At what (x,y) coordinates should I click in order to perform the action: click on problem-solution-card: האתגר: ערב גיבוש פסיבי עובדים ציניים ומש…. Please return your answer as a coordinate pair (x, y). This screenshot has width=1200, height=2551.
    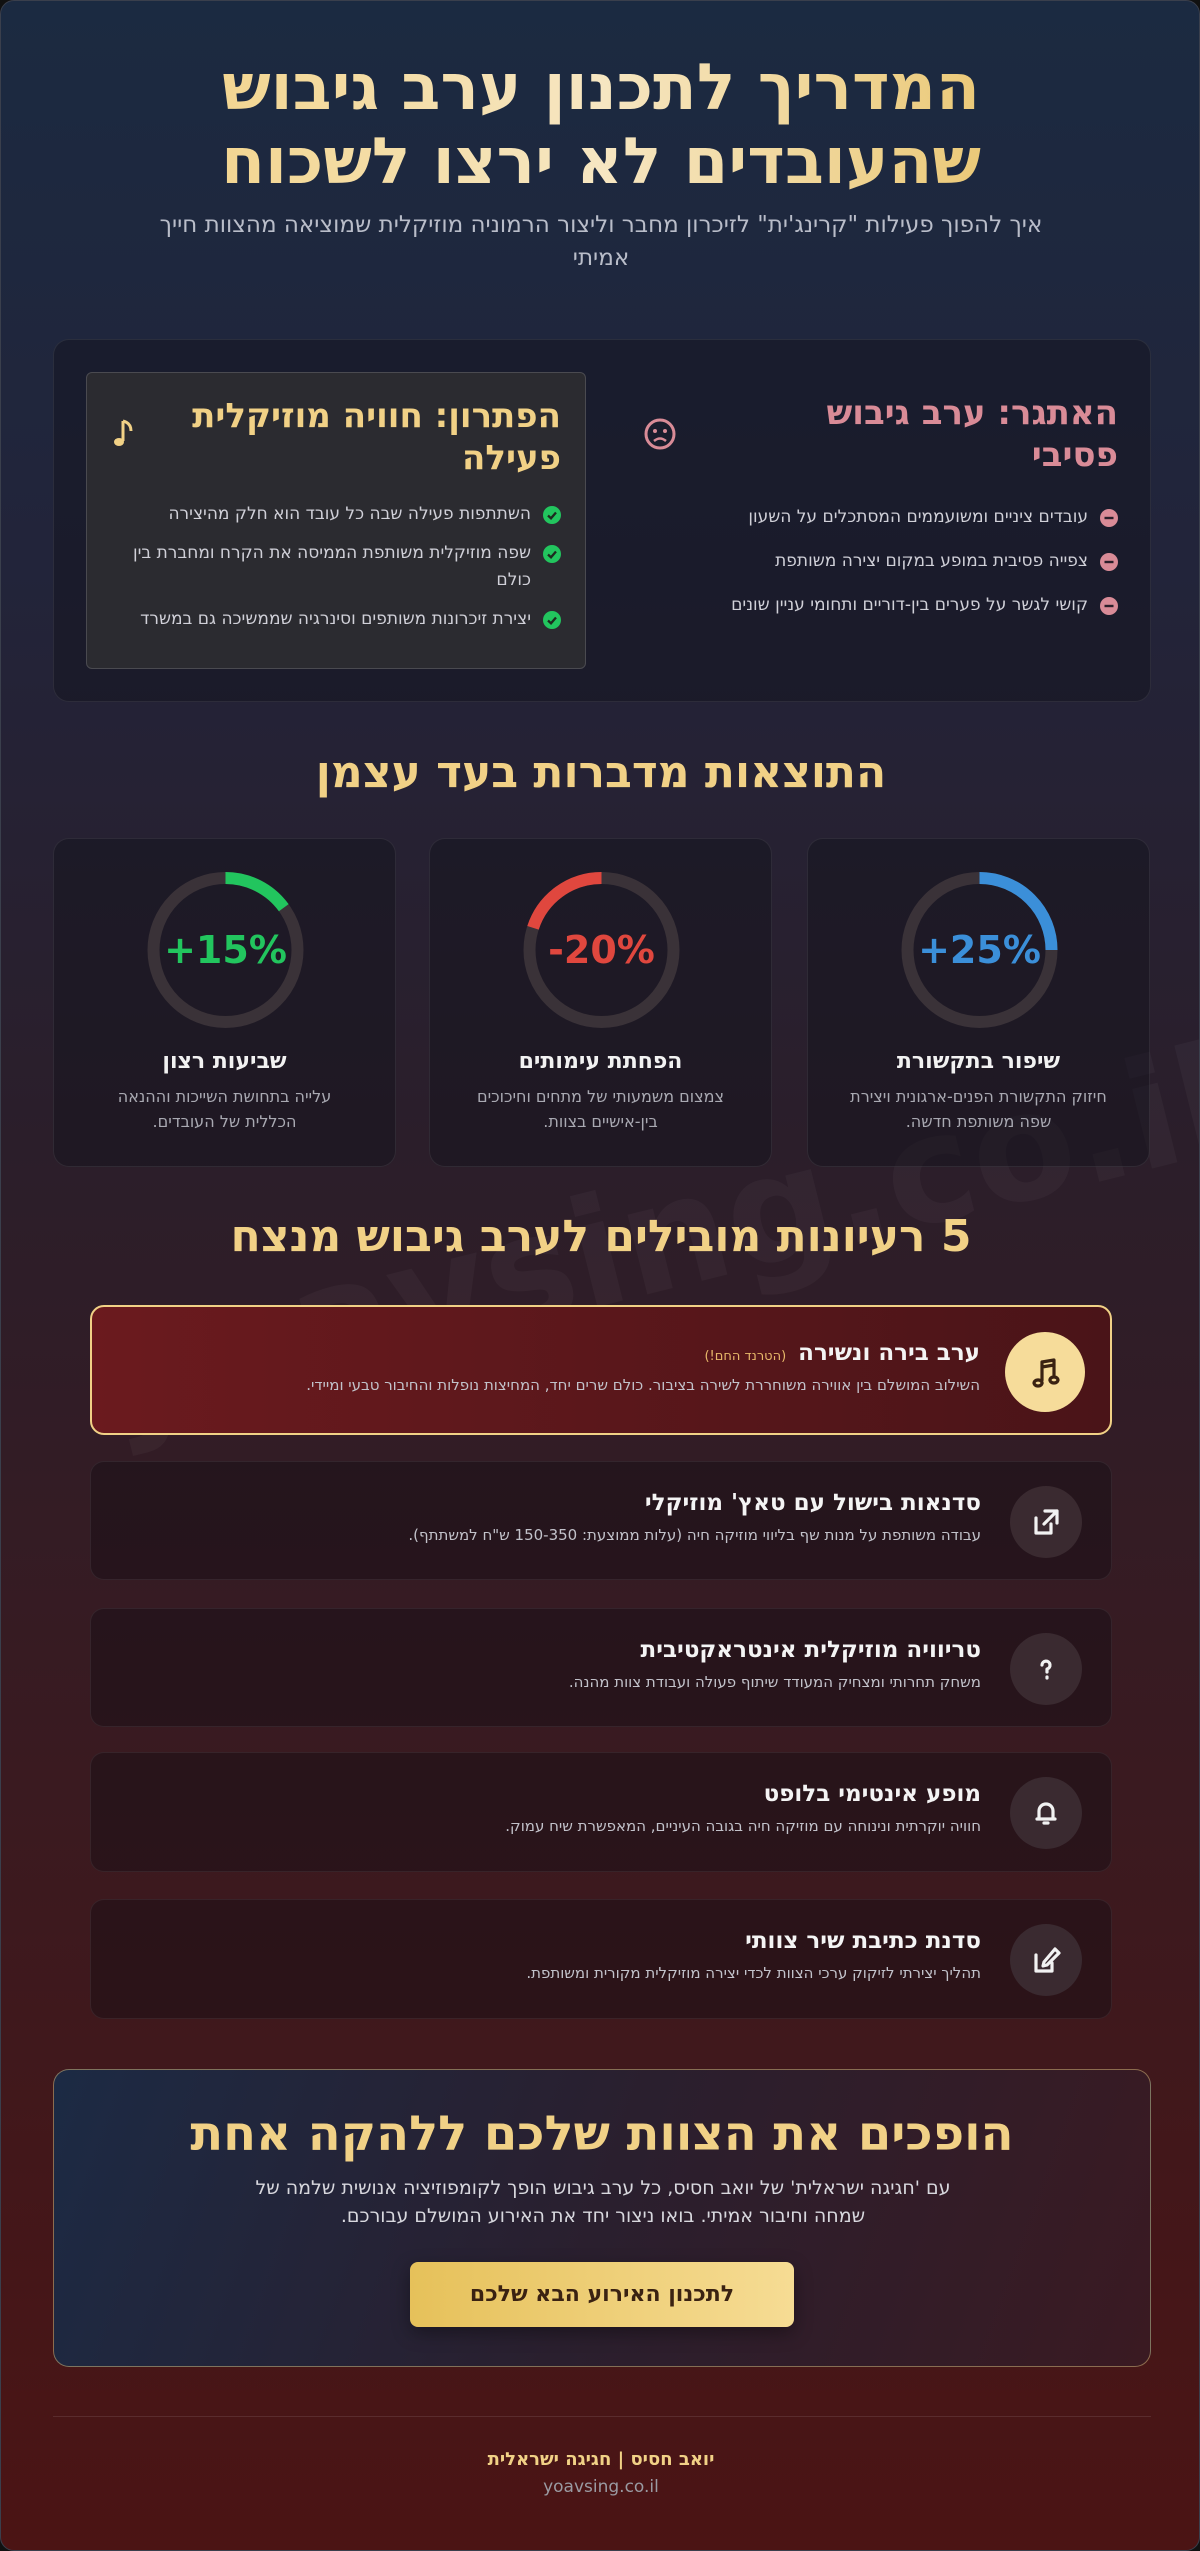
    Looking at the image, I should click on (602, 520).